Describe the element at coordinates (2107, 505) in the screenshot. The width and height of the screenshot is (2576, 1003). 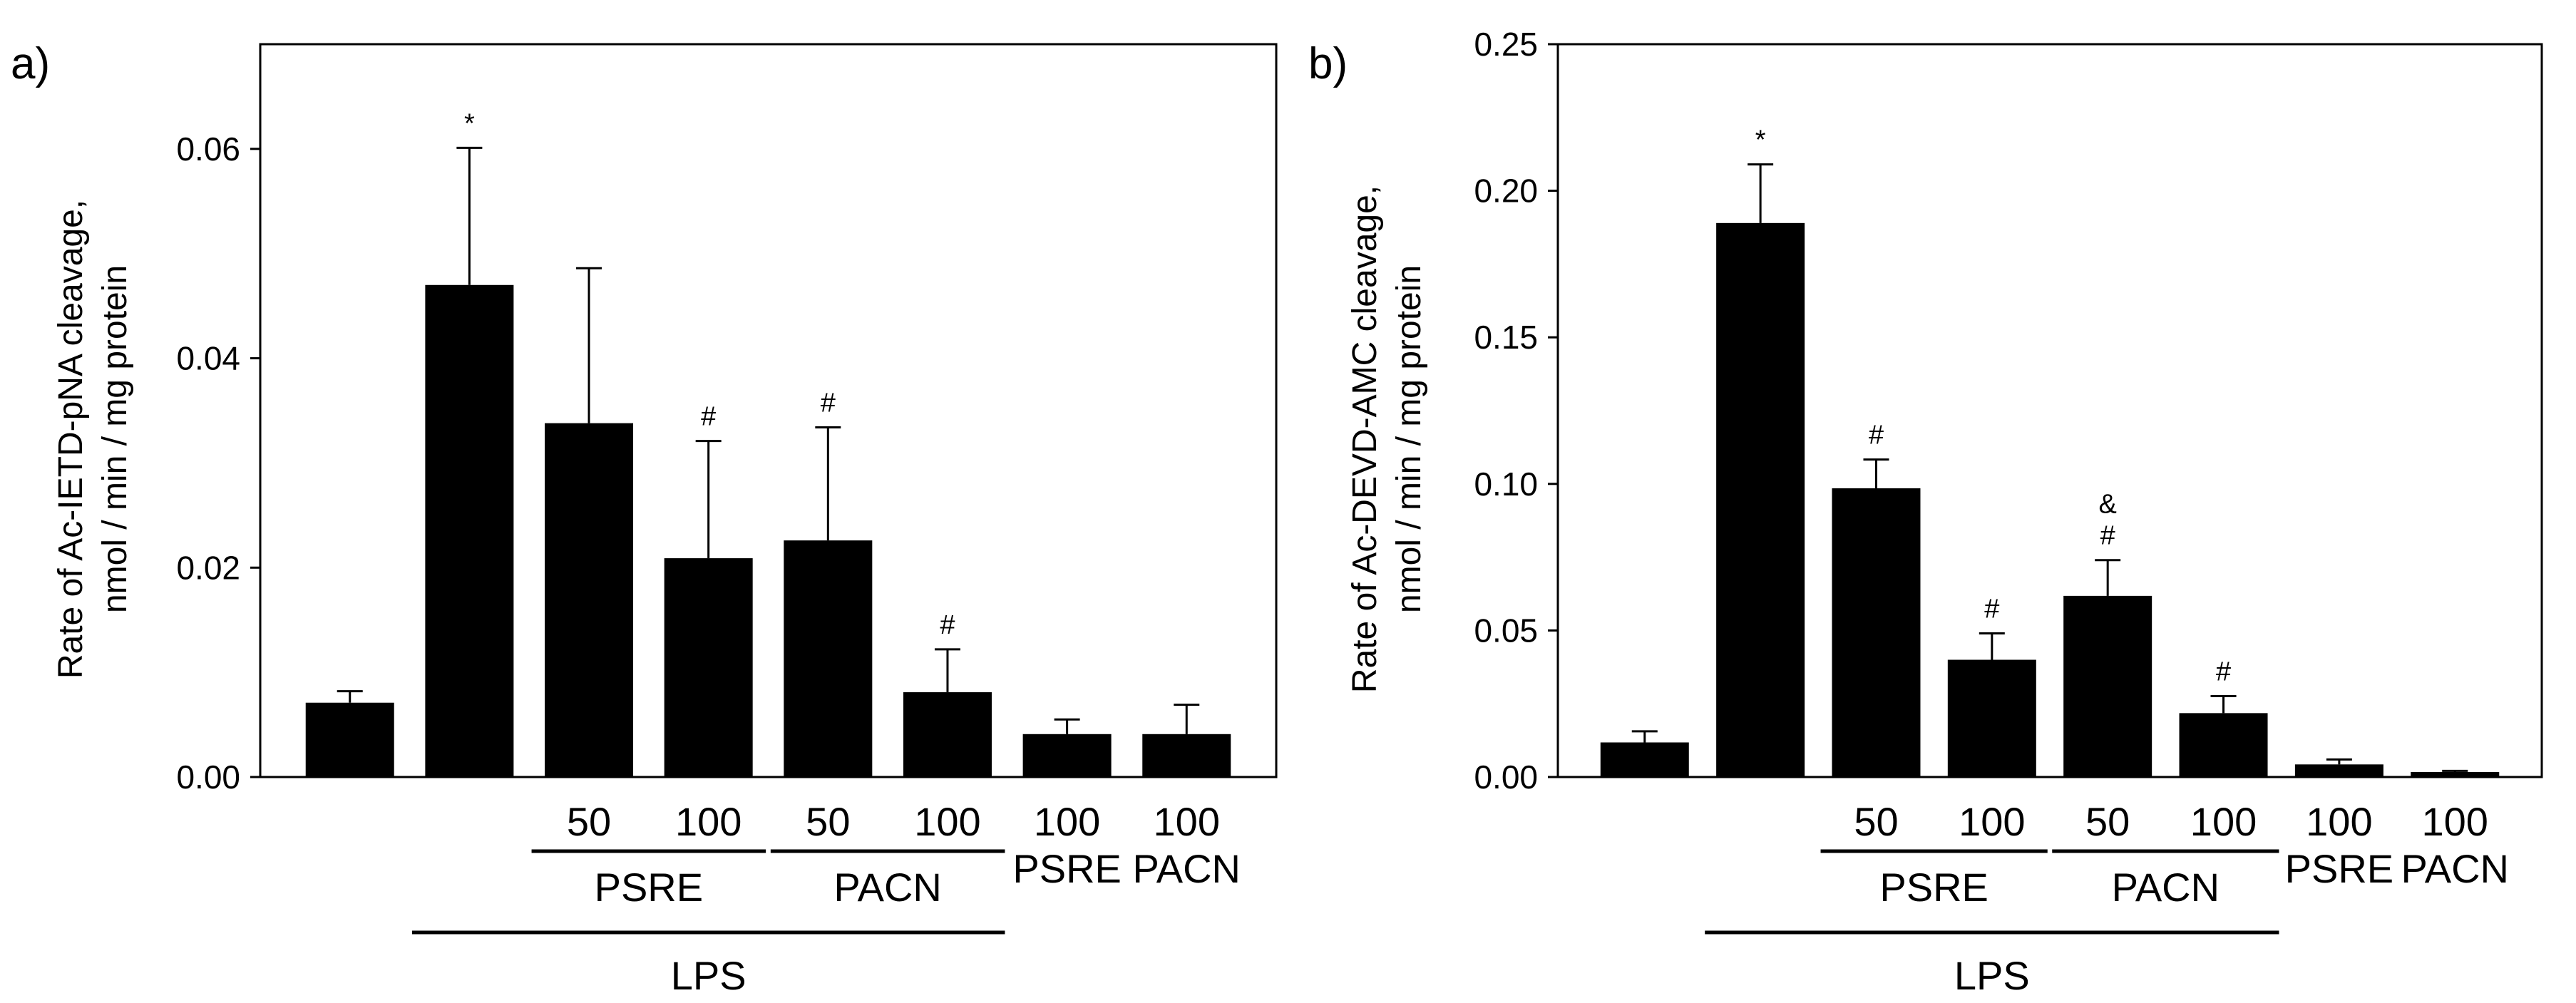
I see `significance-marker: &` at that location.